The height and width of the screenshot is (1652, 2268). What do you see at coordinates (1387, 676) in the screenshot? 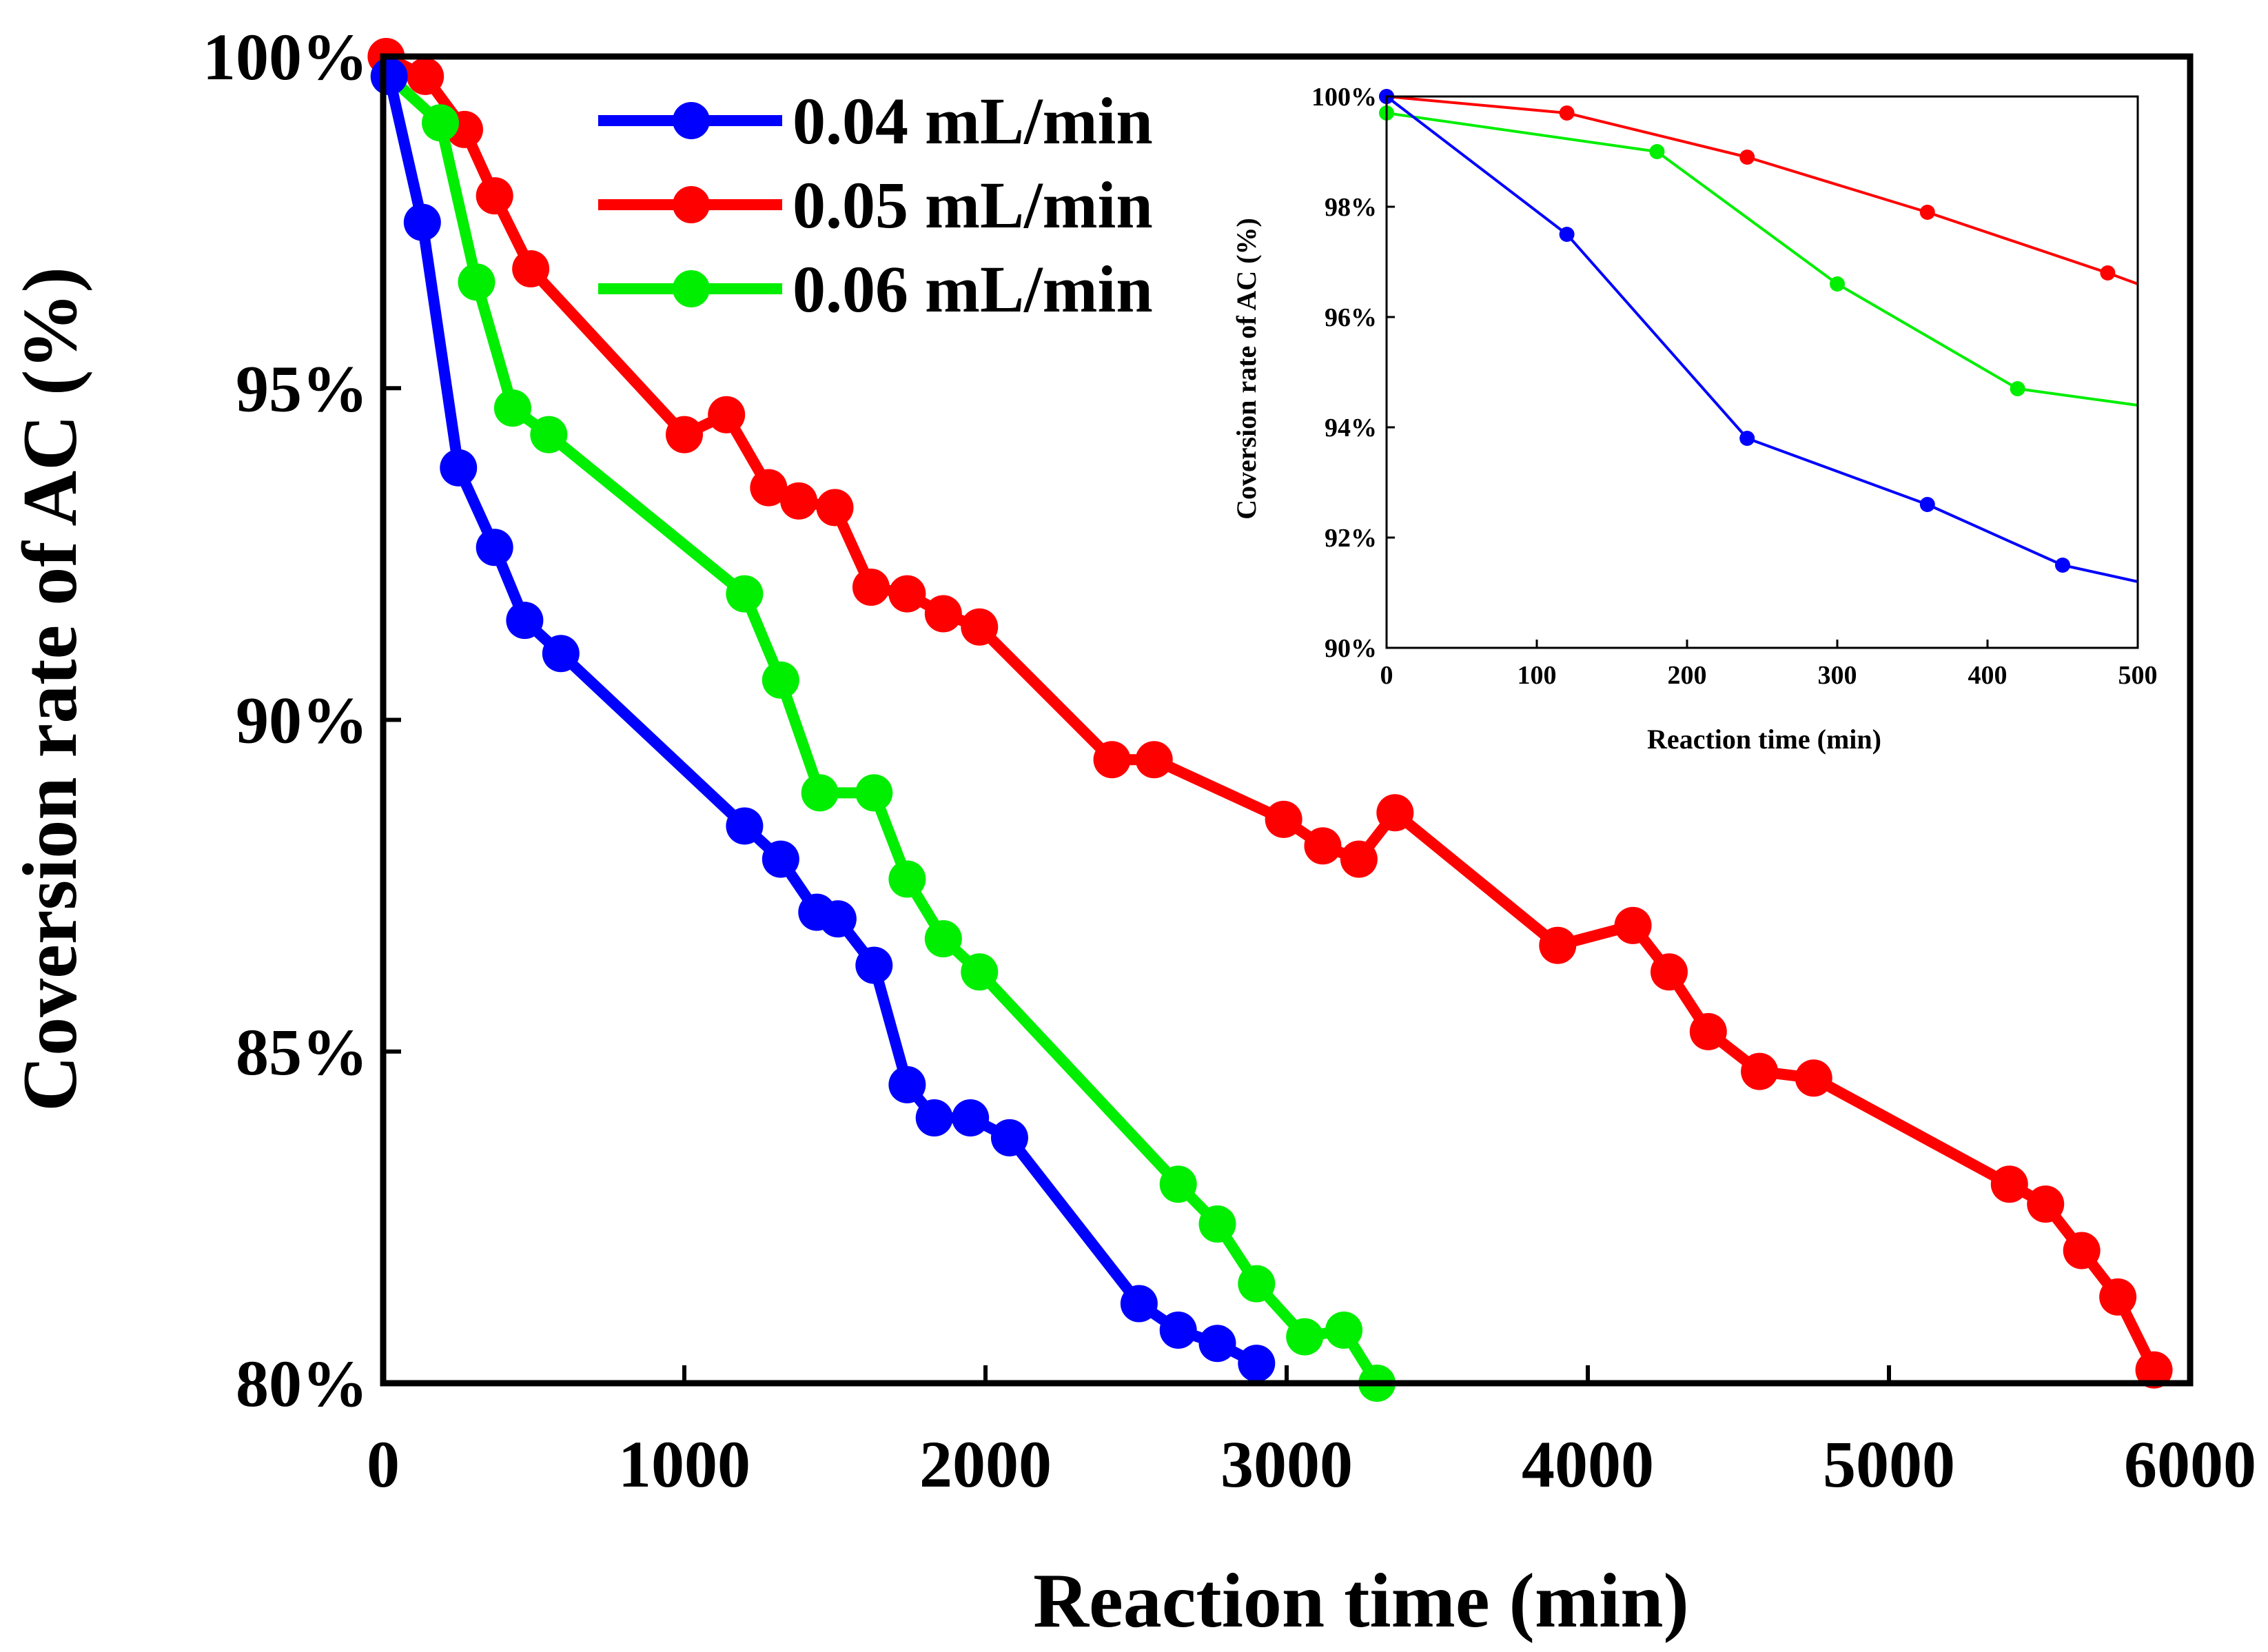
I see `inset-x-tick-label: 0` at bounding box center [1387, 676].